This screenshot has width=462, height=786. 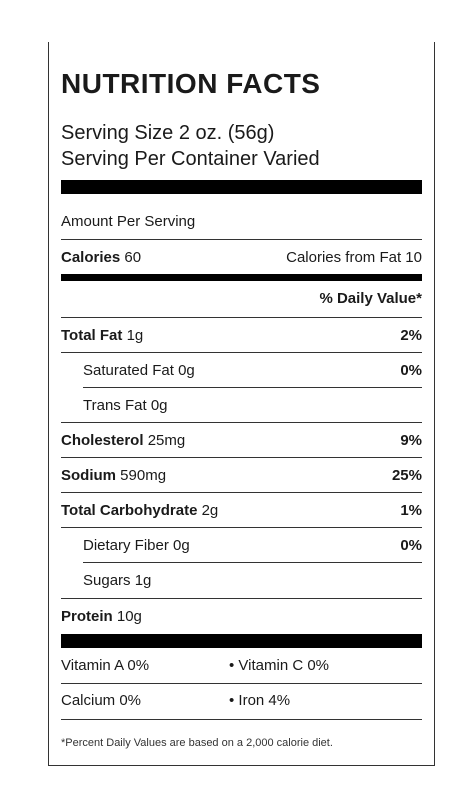 What do you see at coordinates (91, 257) in the screenshot?
I see `calories-label: Calories` at bounding box center [91, 257].